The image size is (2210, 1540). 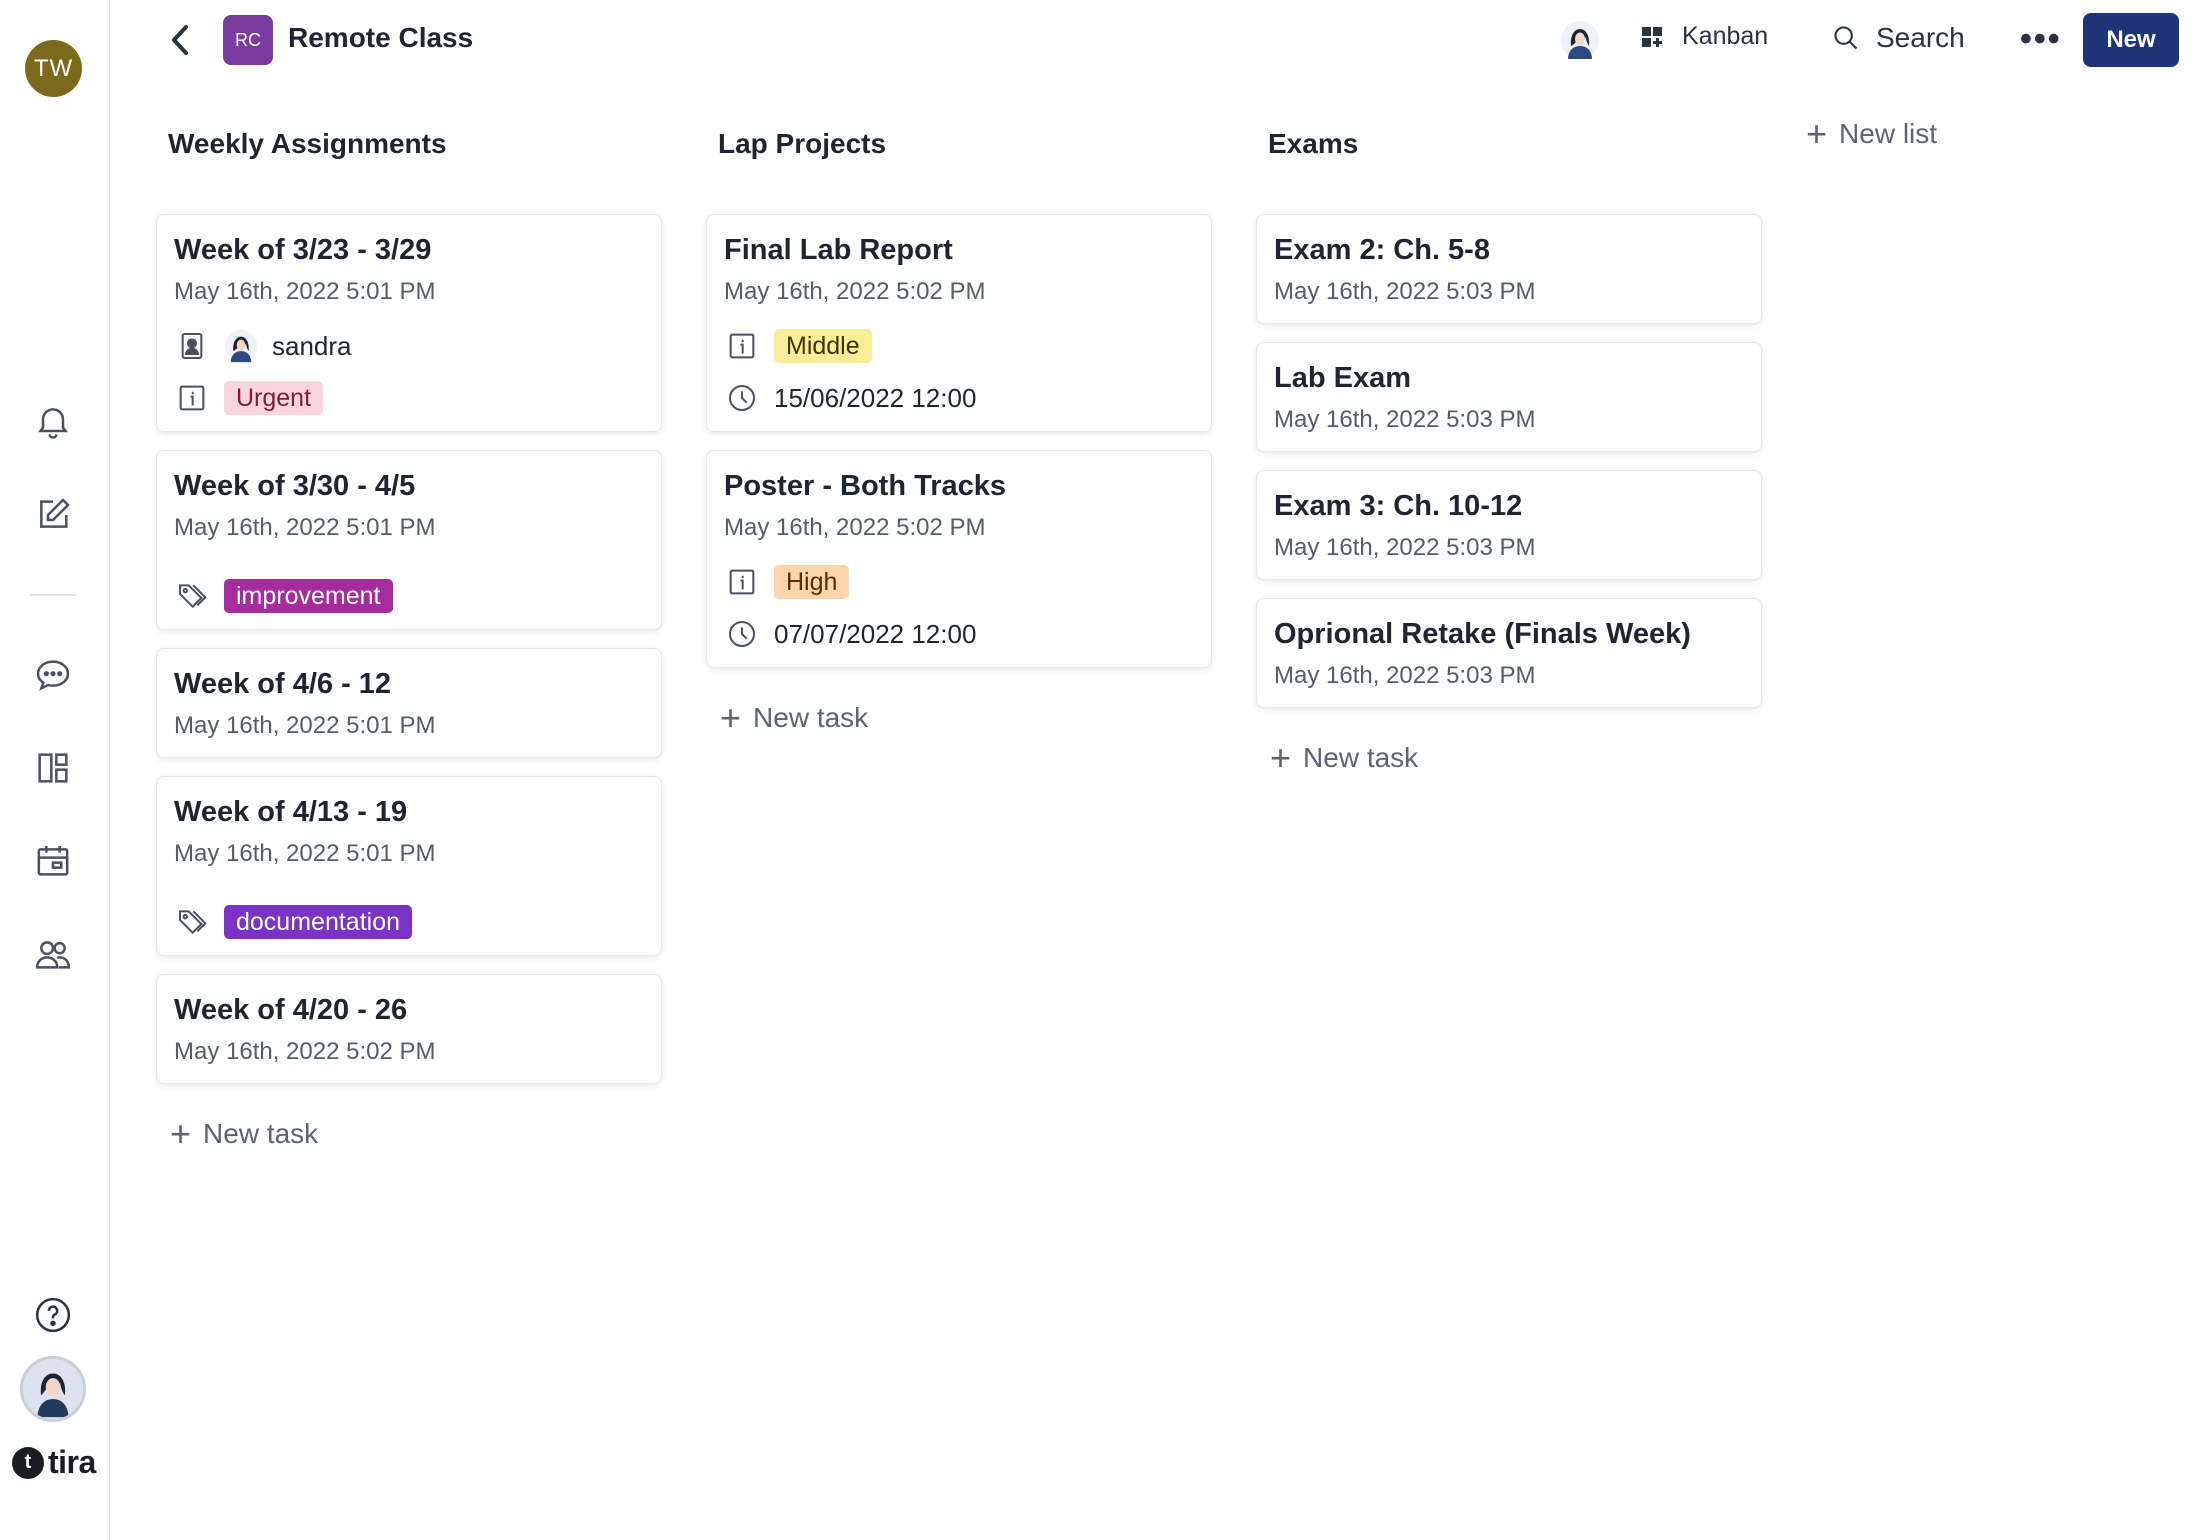 I want to click on card-title: Week of 3/23 - 3/29, so click(x=303, y=250).